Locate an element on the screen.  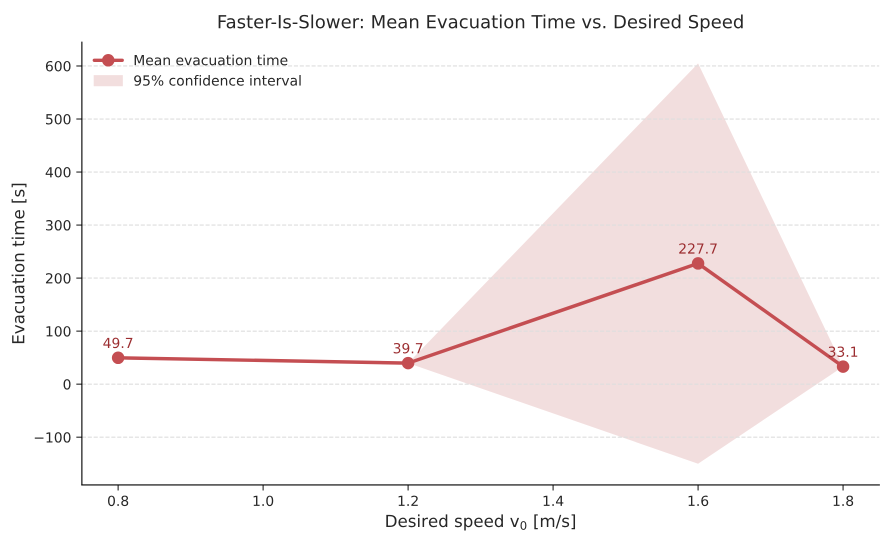
legend-label: 95% confidence interval is located at coordinates (217, 80).